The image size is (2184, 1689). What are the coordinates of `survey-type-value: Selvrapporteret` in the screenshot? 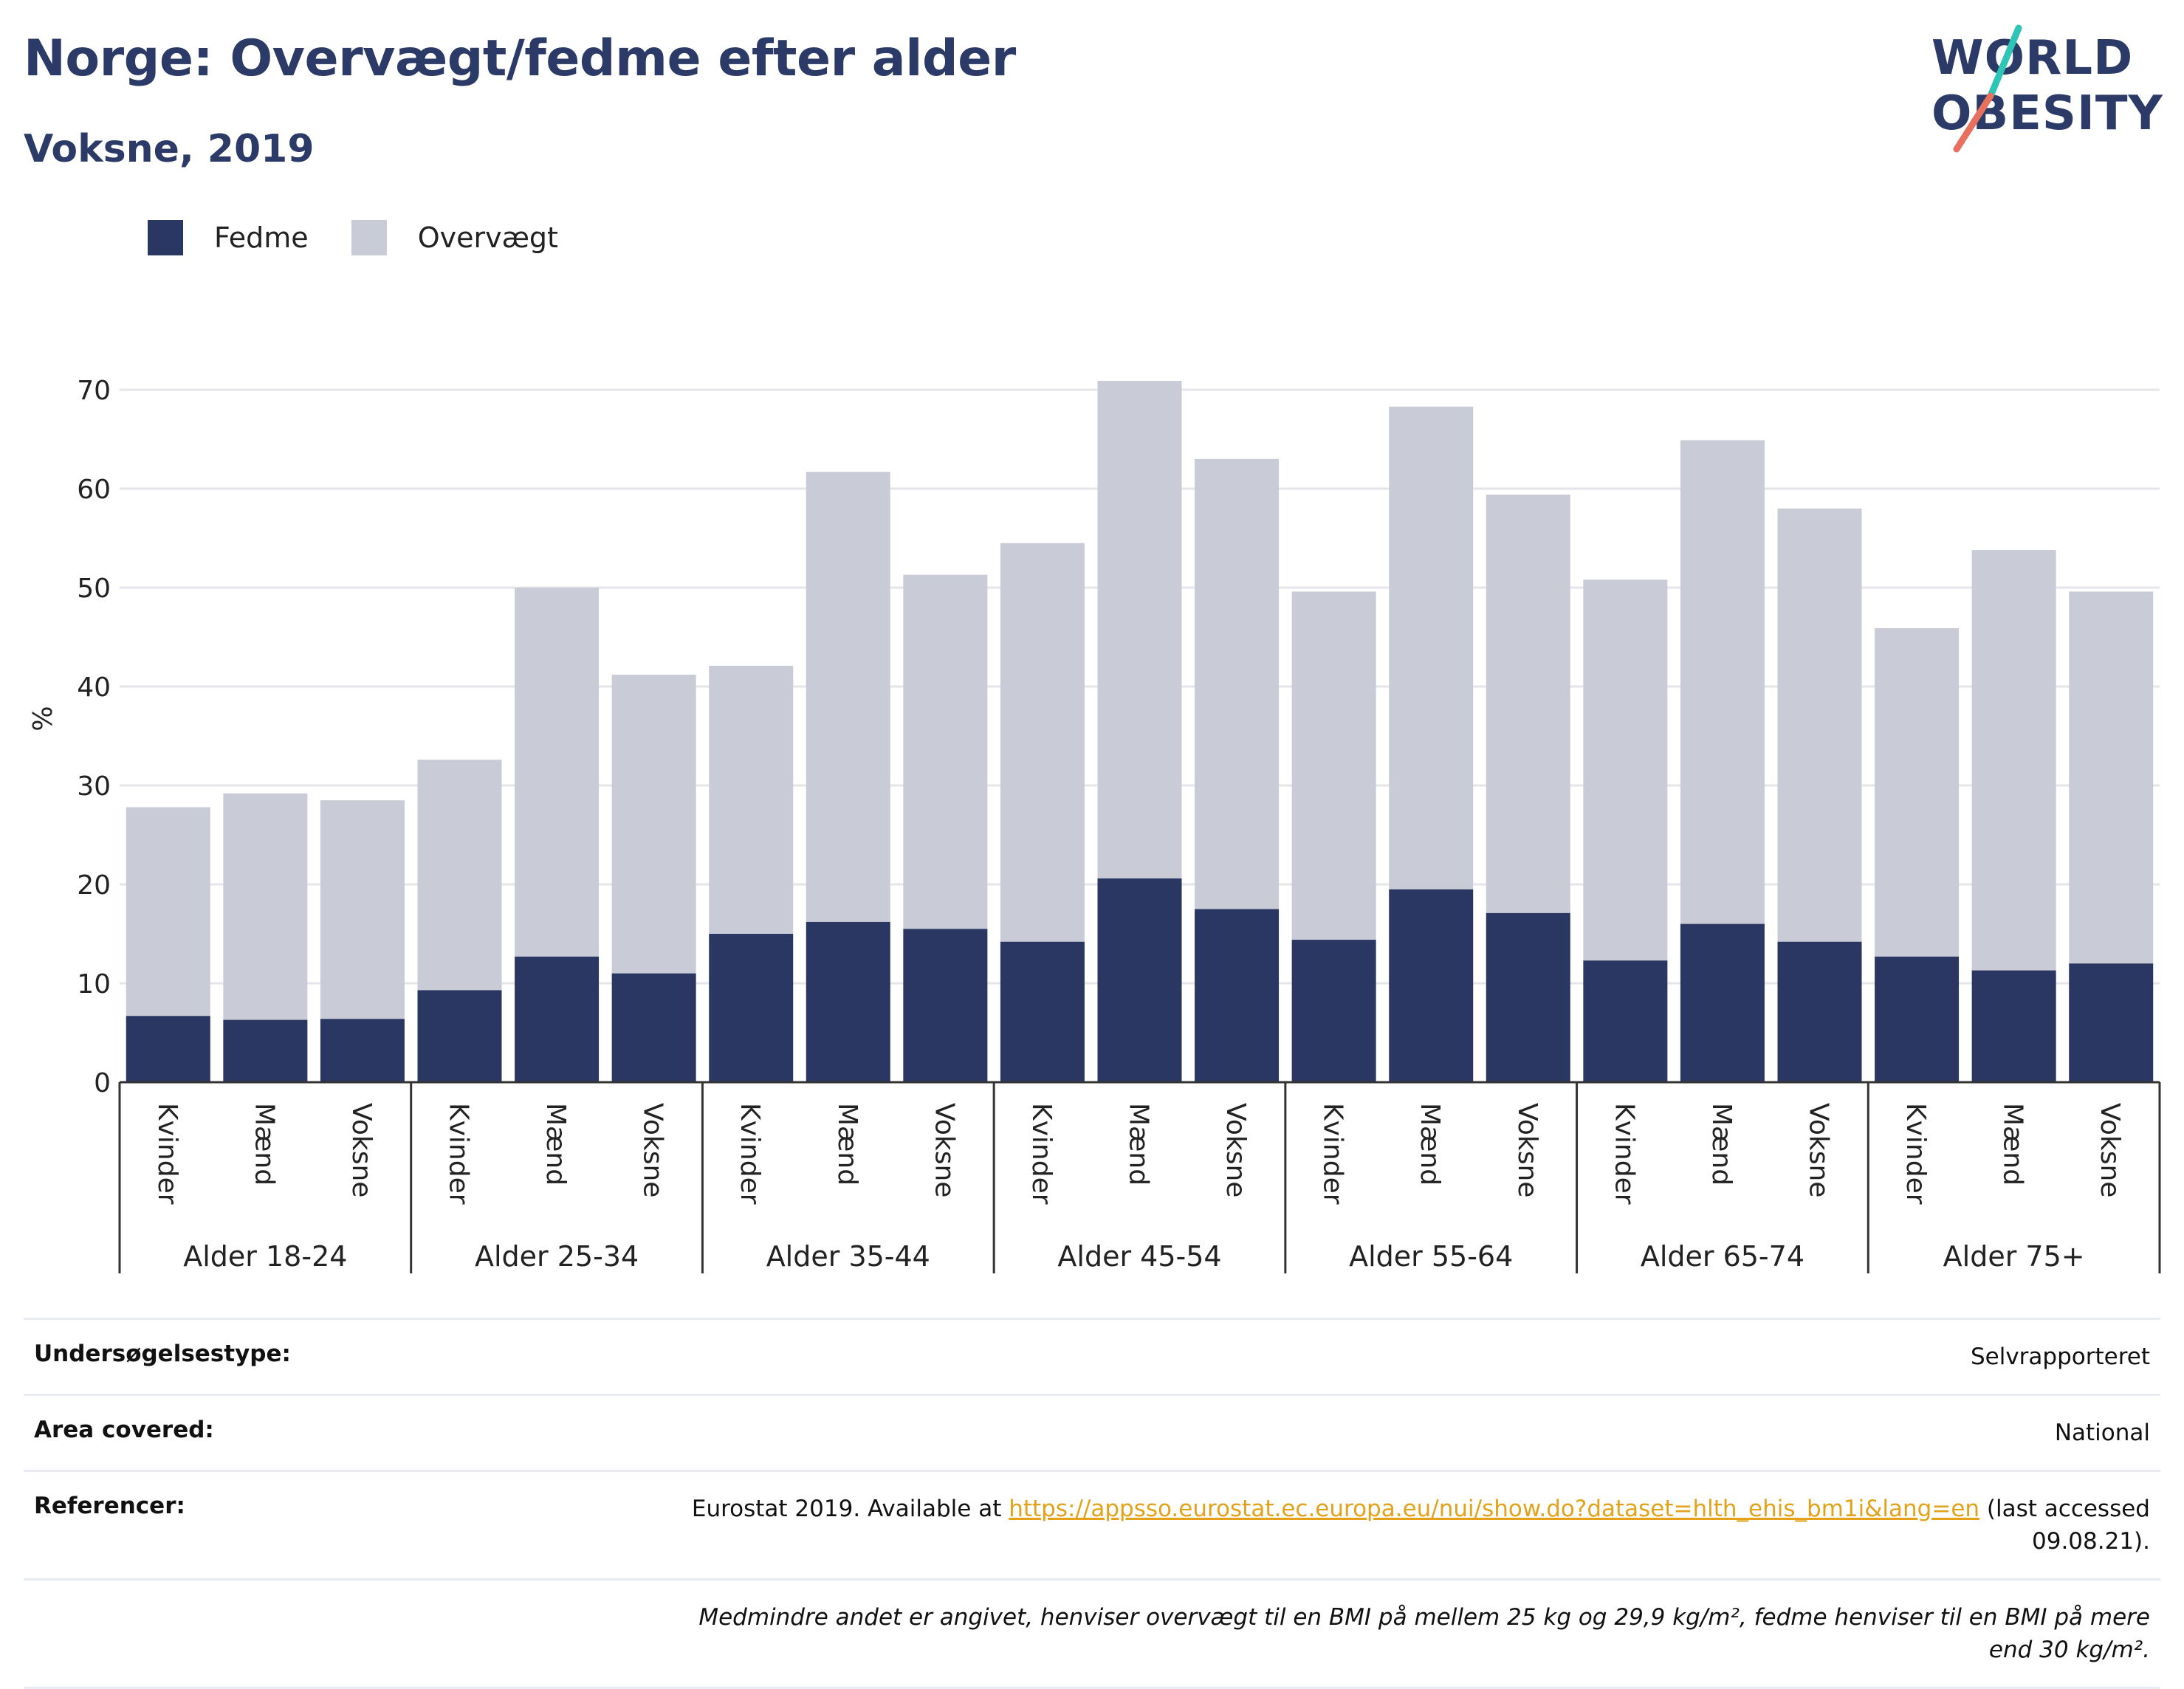 It's located at (2060, 1357).